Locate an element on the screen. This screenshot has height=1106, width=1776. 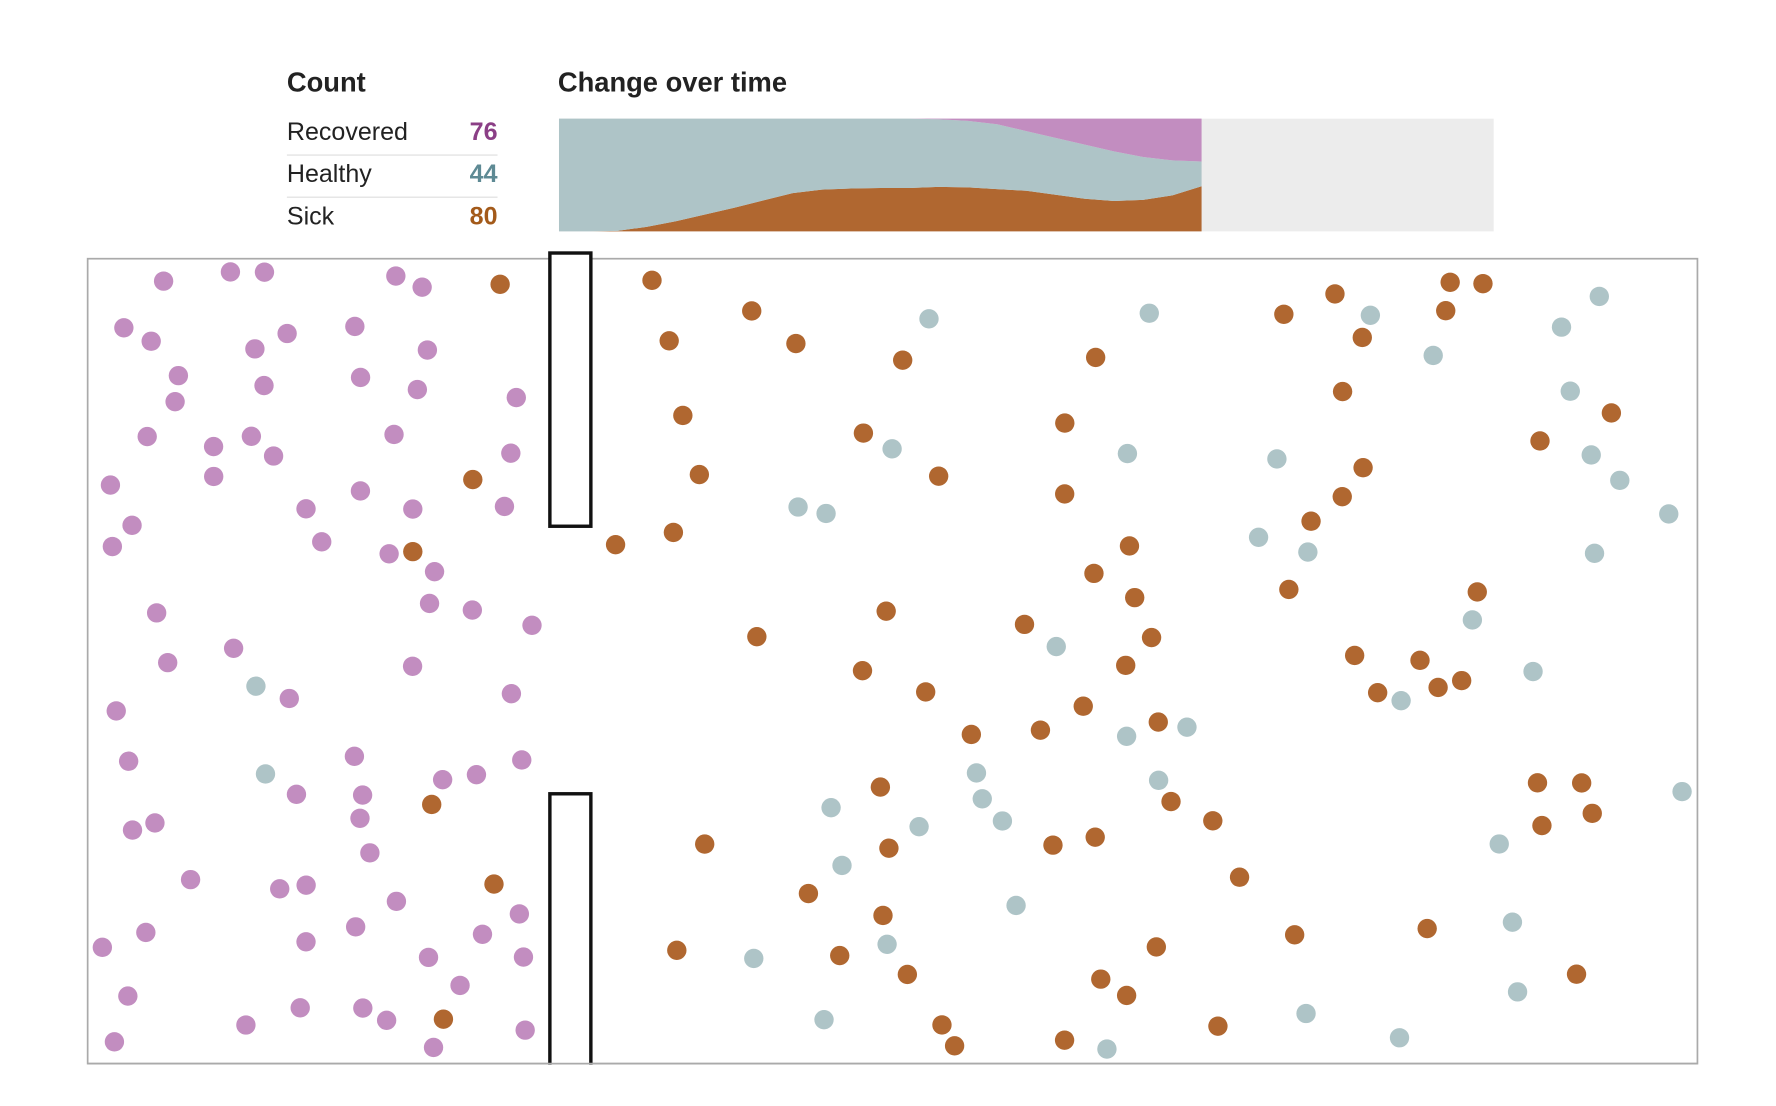
count-value: 44 is located at coordinates (484, 174).